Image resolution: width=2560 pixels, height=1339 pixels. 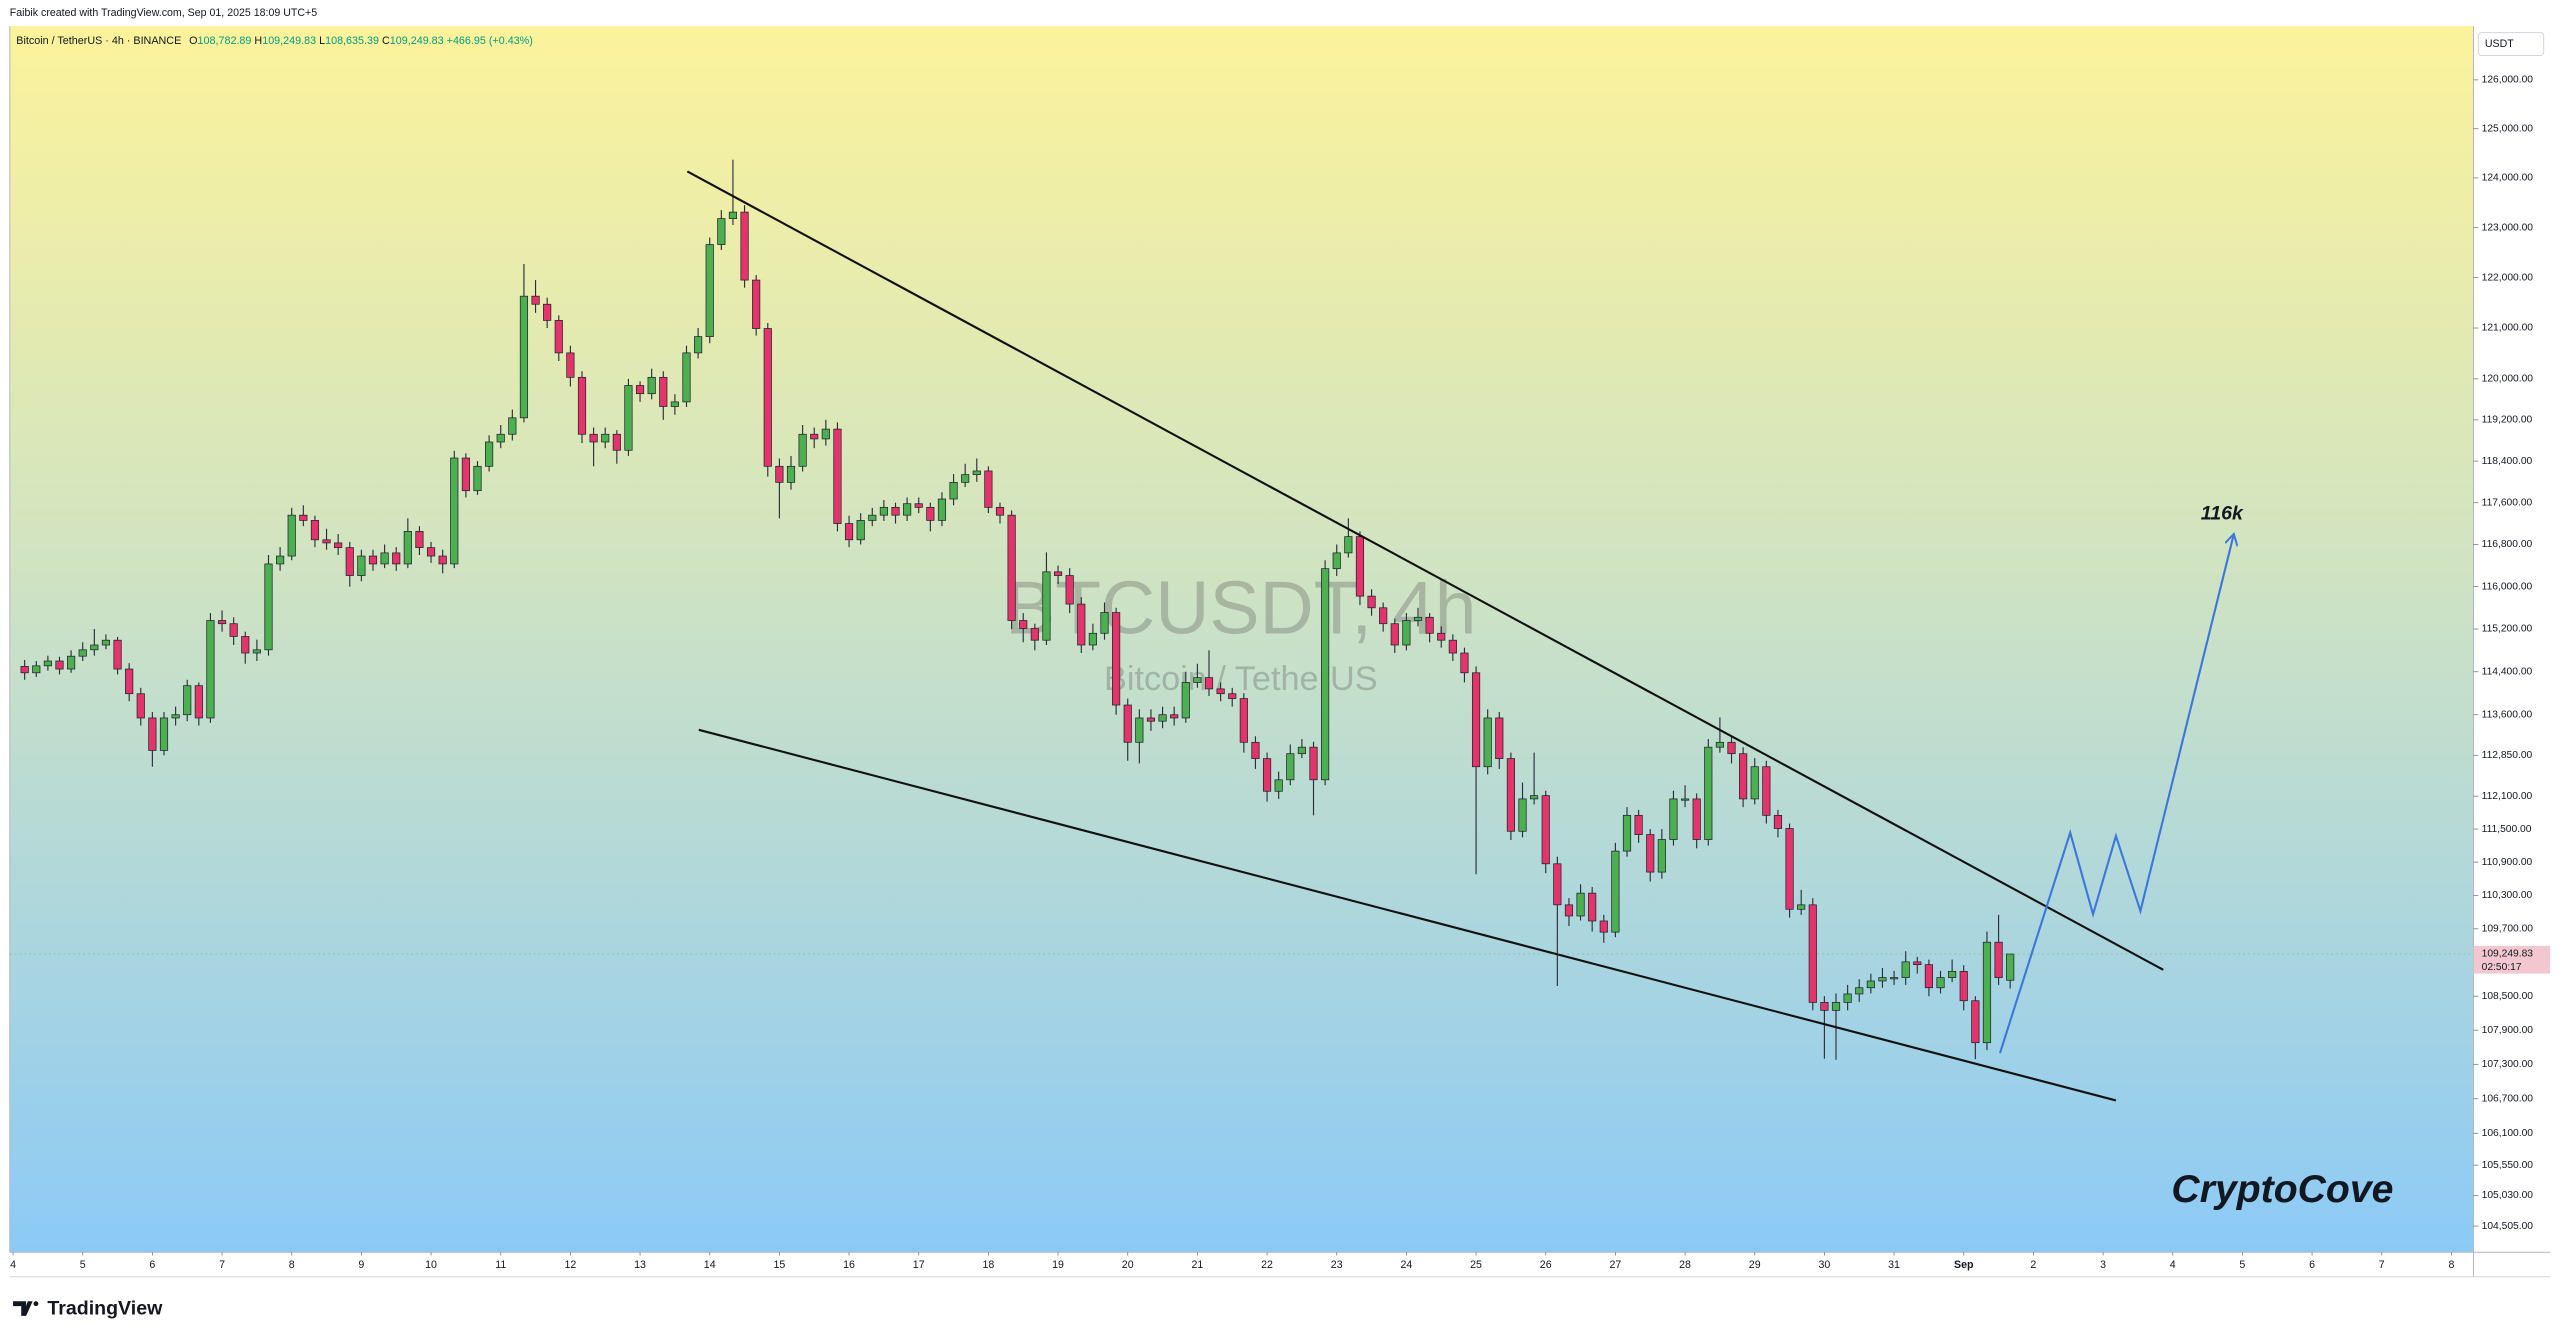 I want to click on y-tick-label: 110,300.00, so click(x=2507, y=895).